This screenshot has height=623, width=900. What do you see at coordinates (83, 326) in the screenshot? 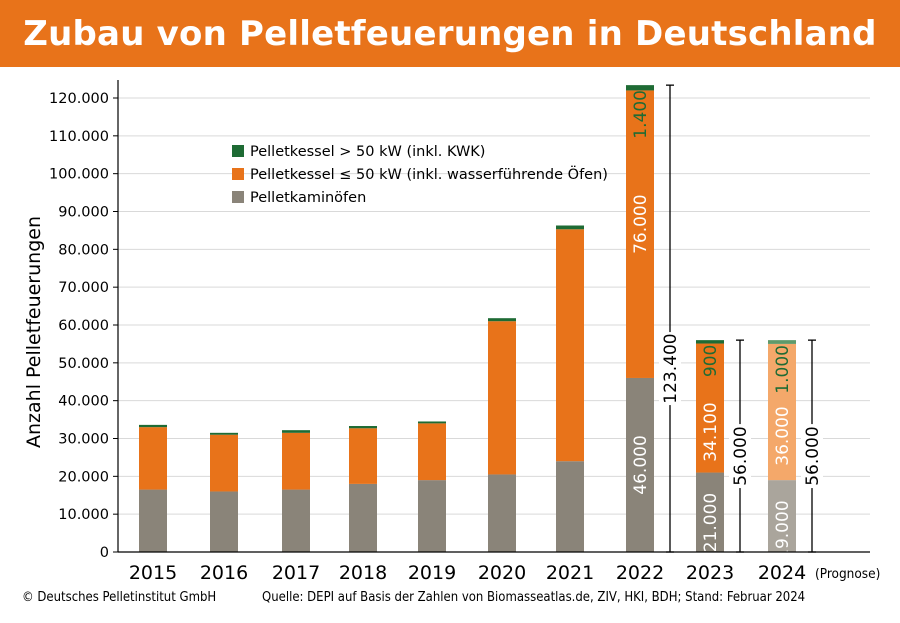
I see `y-tick-label: 60.000` at bounding box center [83, 326].